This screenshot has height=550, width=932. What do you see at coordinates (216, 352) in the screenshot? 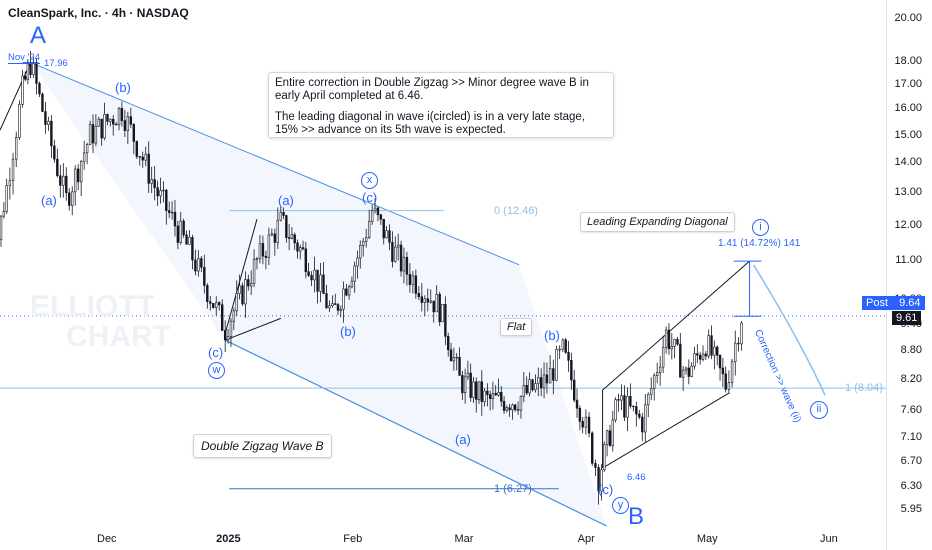
I see `wave-c1: (c)` at bounding box center [216, 352].